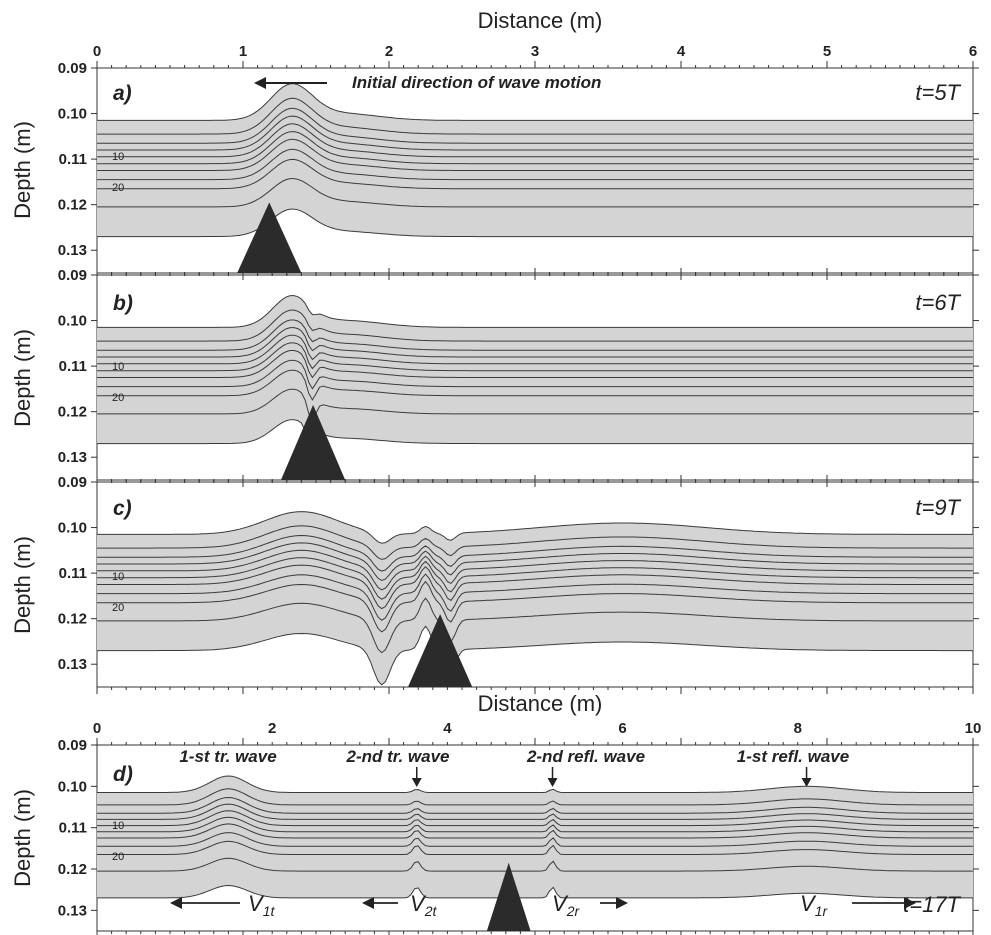 This screenshot has width=991, height=935. I want to click on panel-d-stratified-fill, so click(535, 837).